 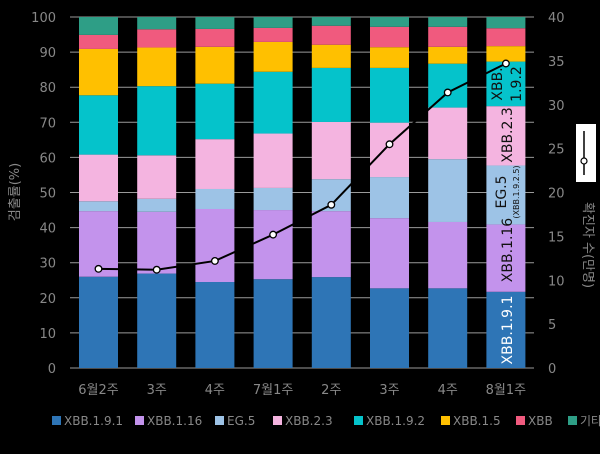 What do you see at coordinates (556, 281) in the screenshot?
I see `y2-tick-label: 10` at bounding box center [556, 281].